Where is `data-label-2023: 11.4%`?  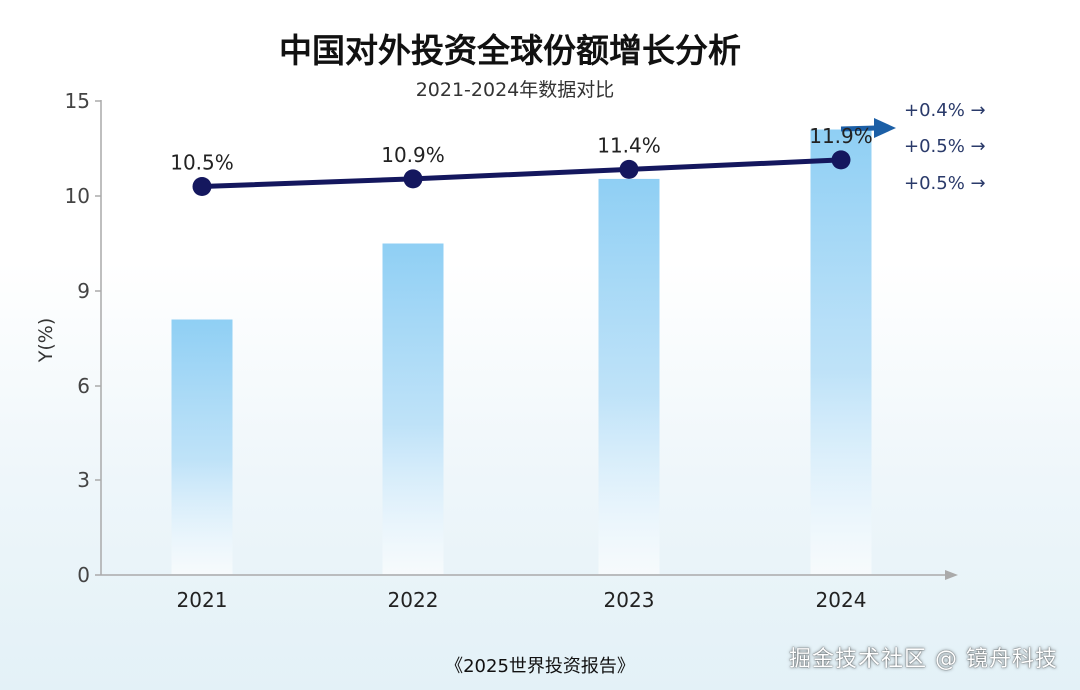 data-label-2023: 11.4% is located at coordinates (629, 145).